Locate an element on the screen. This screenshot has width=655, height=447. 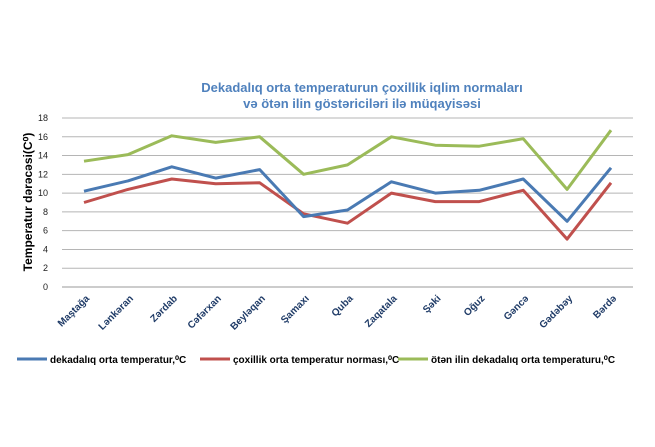
x-tick-label: Bərdə is located at coordinates (605, 307).